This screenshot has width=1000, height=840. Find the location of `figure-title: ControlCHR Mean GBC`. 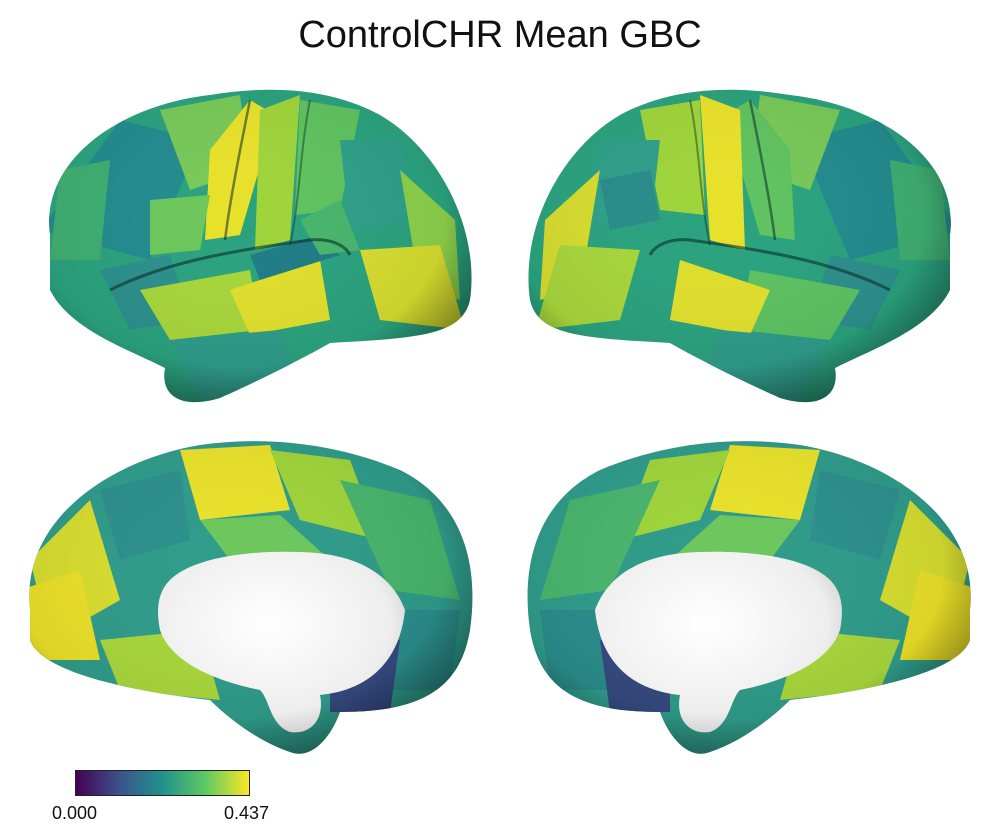

figure-title: ControlCHR Mean GBC is located at coordinates (500, 35).